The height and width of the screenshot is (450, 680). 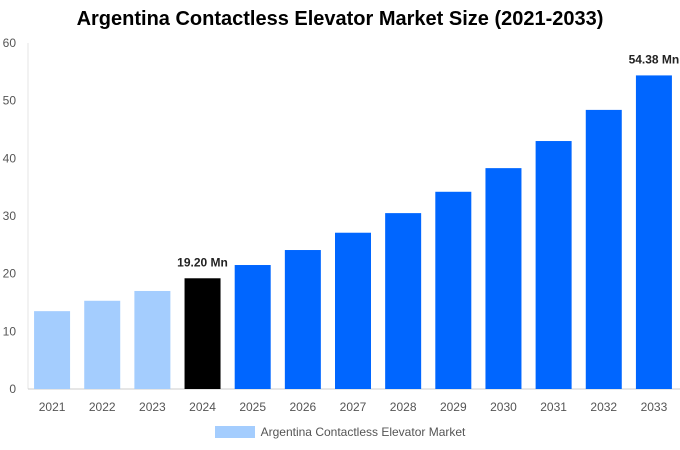 What do you see at coordinates (553, 265) in the screenshot?
I see `bar-2031` at bounding box center [553, 265].